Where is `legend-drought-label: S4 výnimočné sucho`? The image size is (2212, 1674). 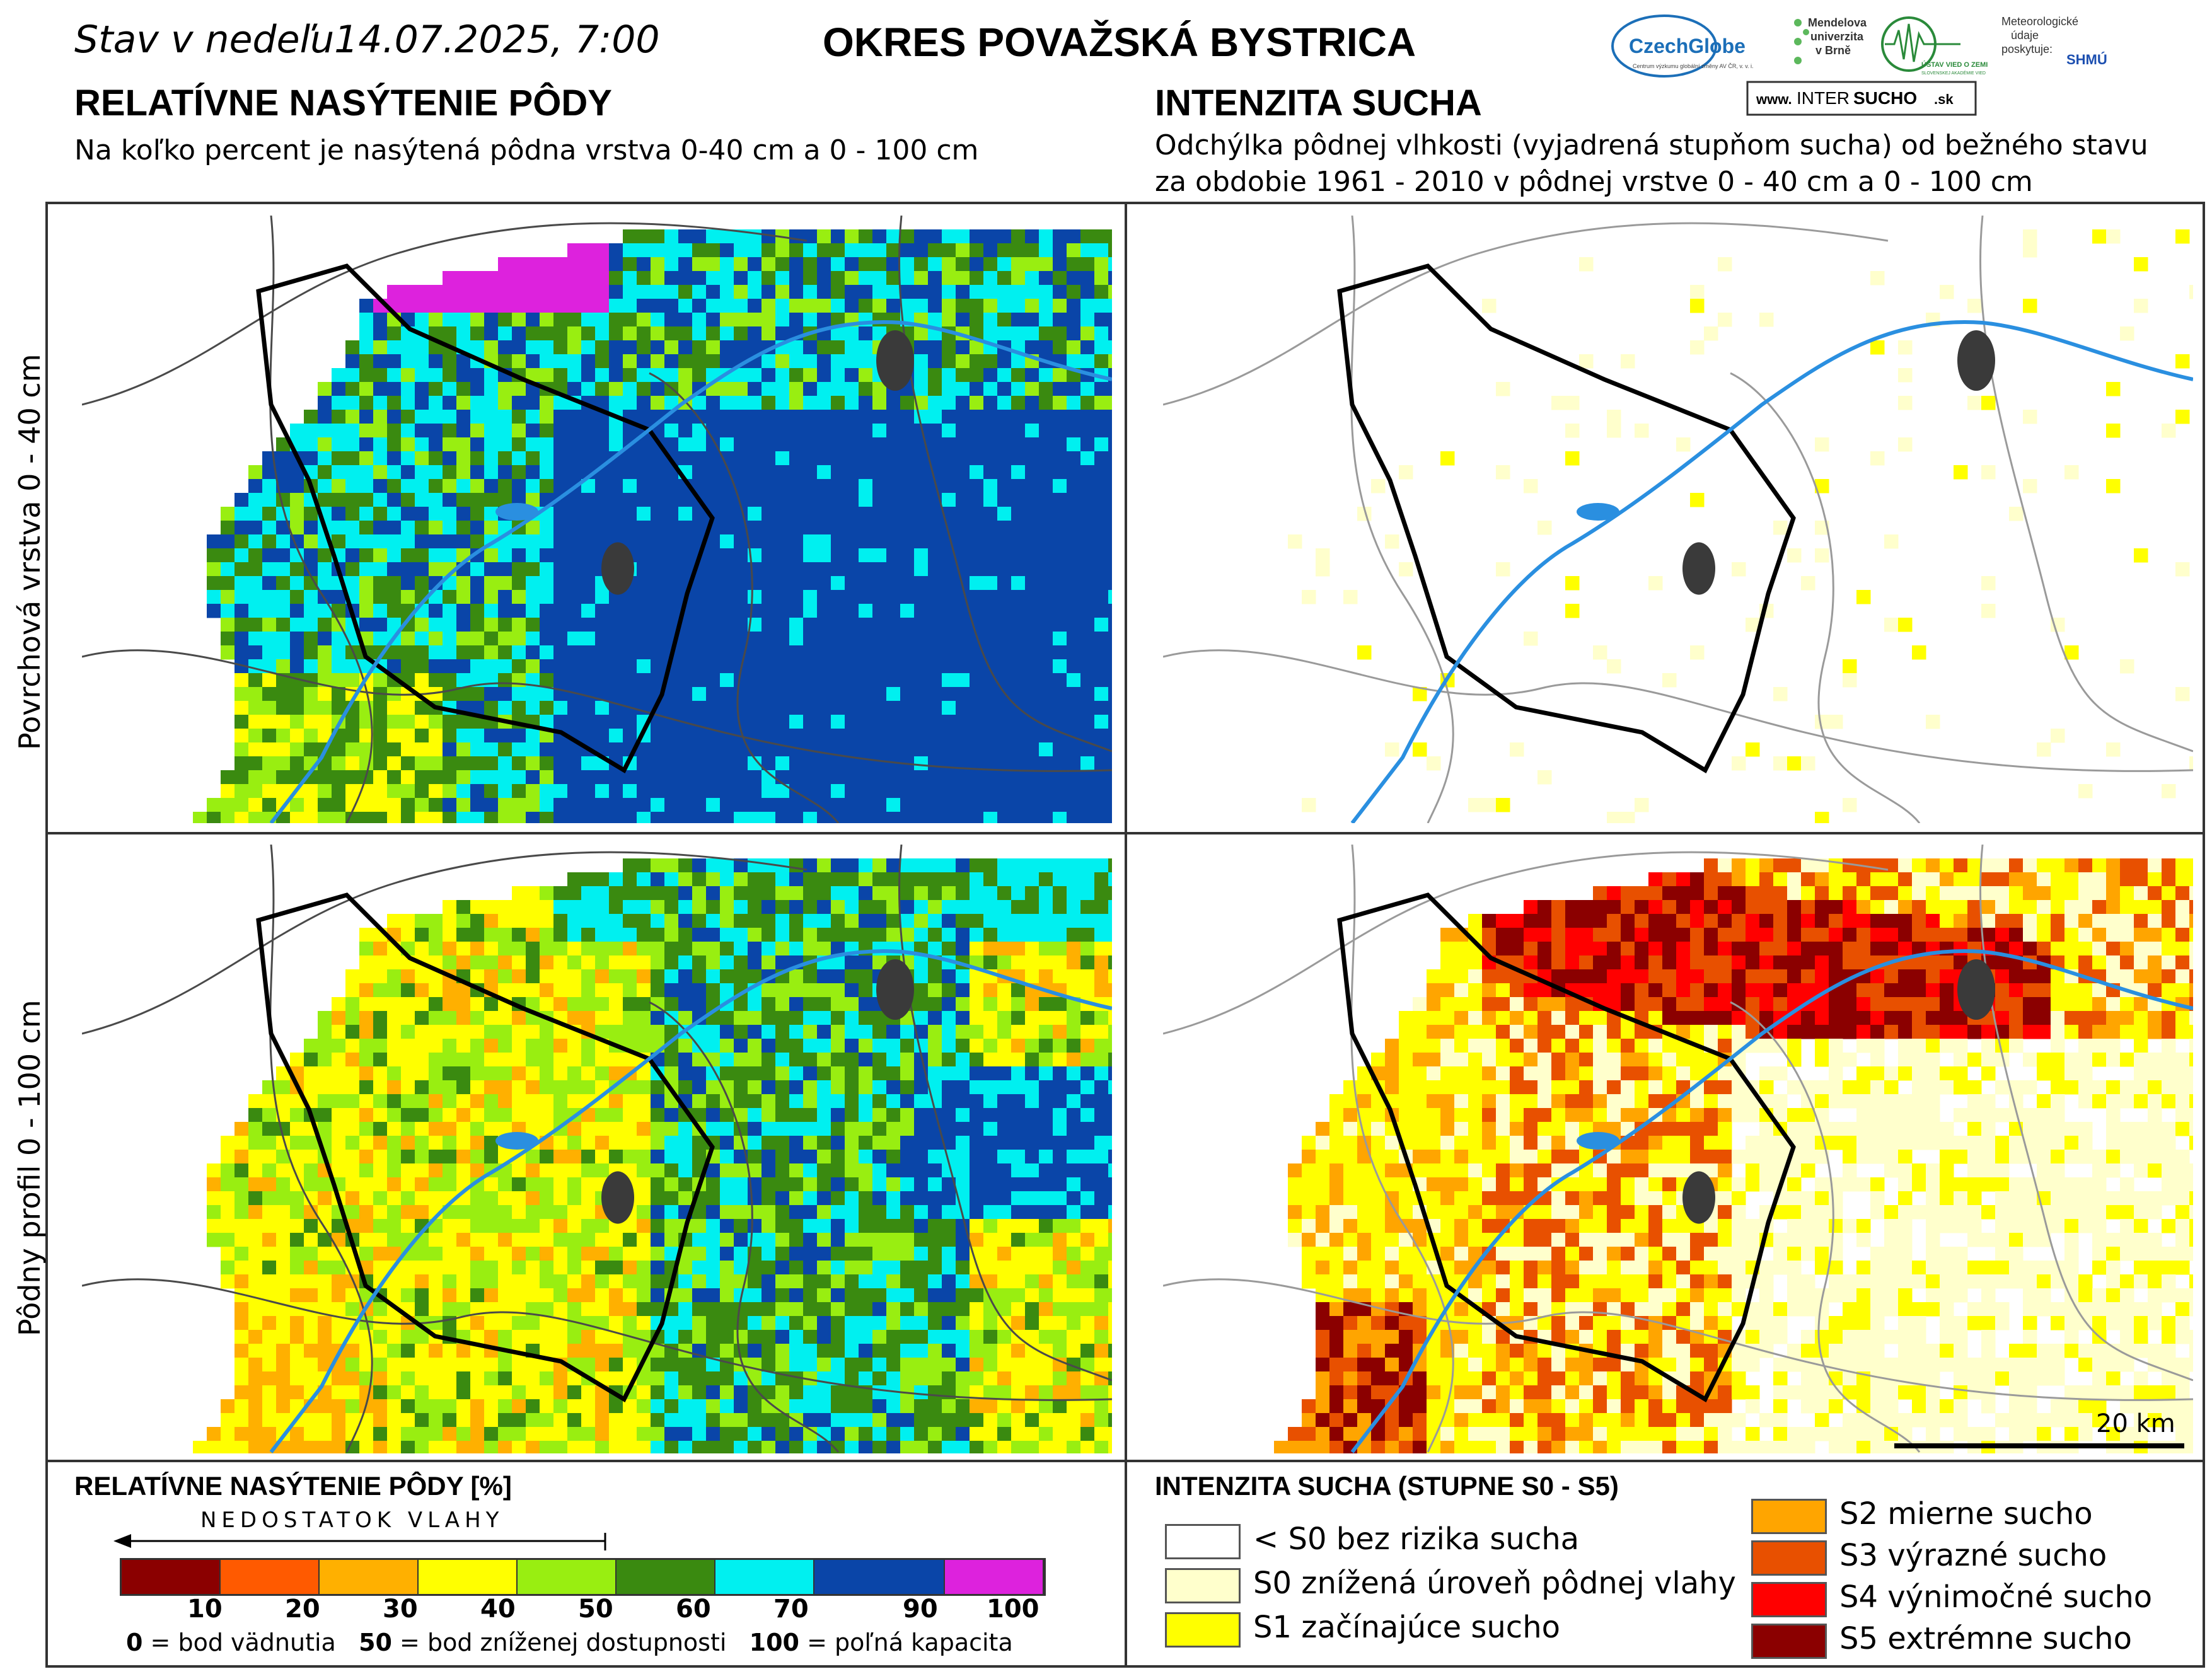 legend-drought-label: S4 výnimočné sucho is located at coordinates (1996, 1597).